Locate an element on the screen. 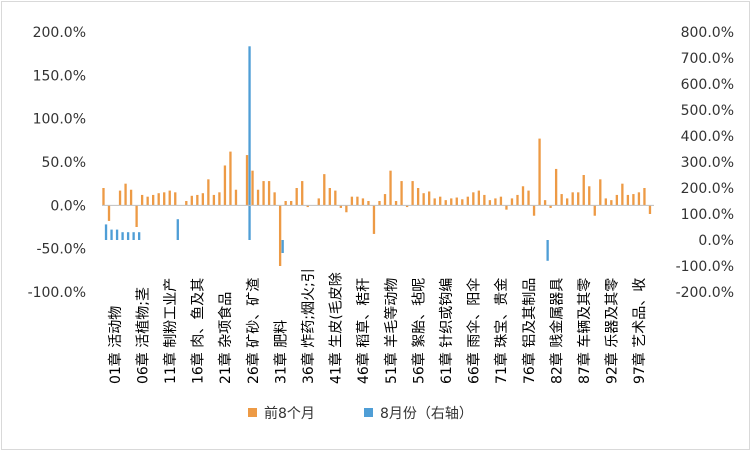 This screenshot has height=454, width=752. right-tick-label: -200.0% is located at coordinates (705, 293).